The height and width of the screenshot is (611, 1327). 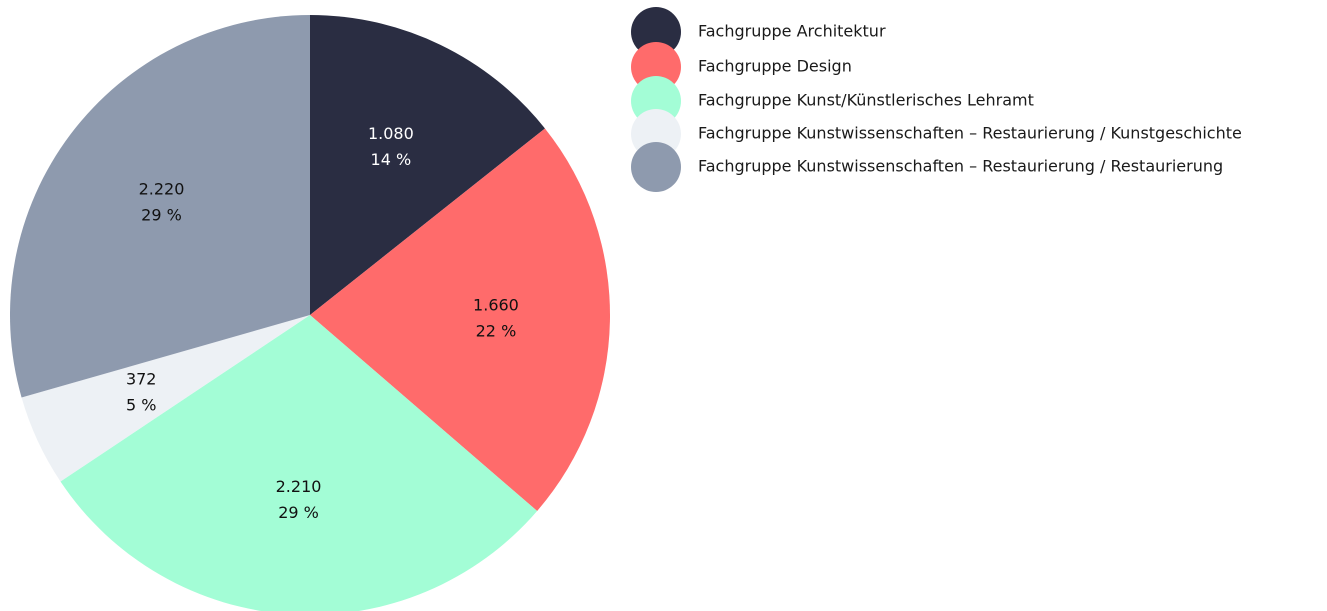 What do you see at coordinates (866, 100) in the screenshot?
I see `legend-label: Fachgruppe Kunst/Künstlerisches Lehramt` at bounding box center [866, 100].